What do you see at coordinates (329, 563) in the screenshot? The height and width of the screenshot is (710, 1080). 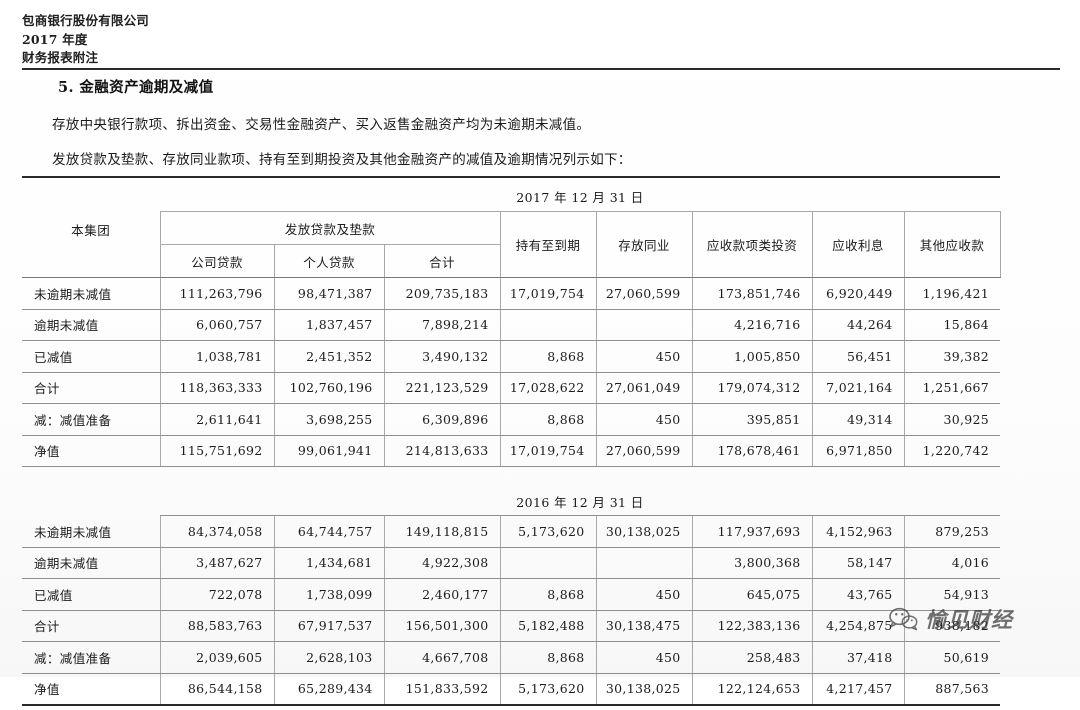 I see `cell-value: 1,434,681` at bounding box center [329, 563].